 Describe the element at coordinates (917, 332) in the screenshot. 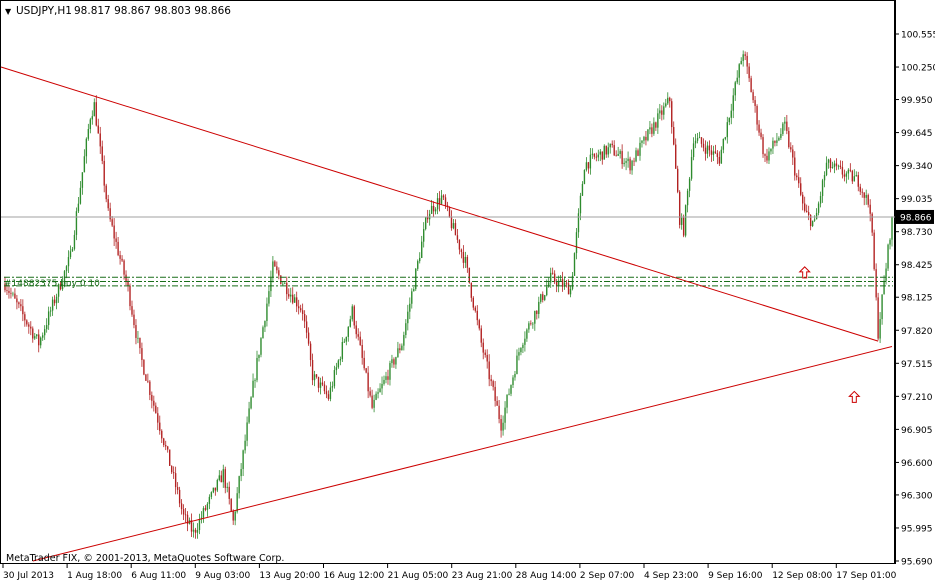

I see `y-tick-label: 97.820` at that location.